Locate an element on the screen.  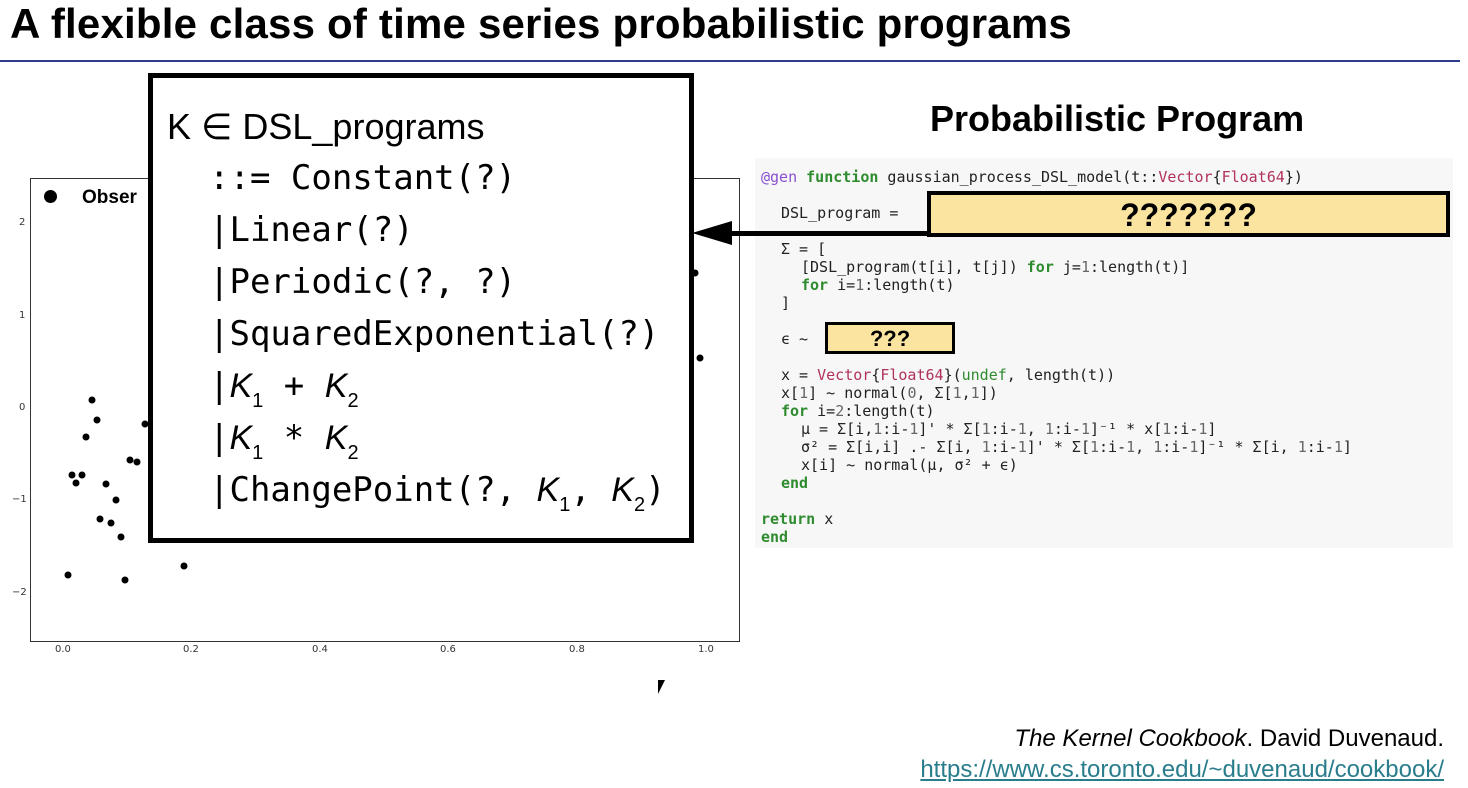
citation-book: The Kernel Cookbook is located at coordinates (1130, 738).